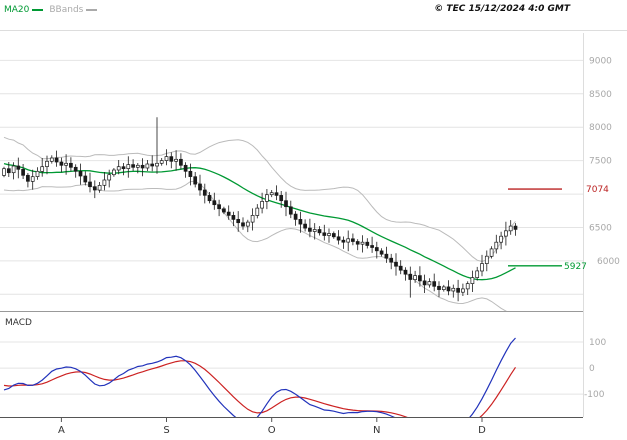 This screenshot has width=627, height=440. Describe the element at coordinates (61, 430) in the screenshot. I see `month-label: A` at that location.